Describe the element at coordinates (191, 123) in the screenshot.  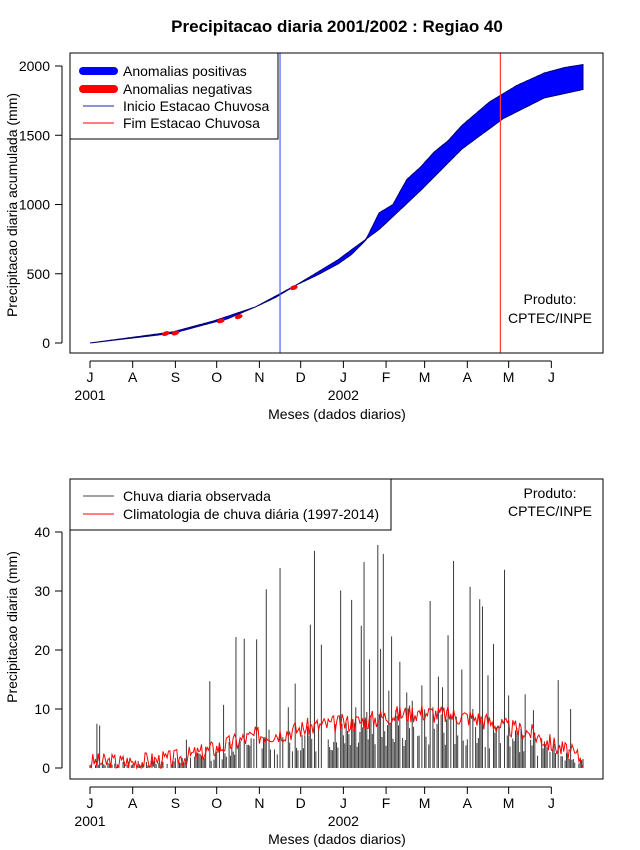
I see `legend-end-label: Fim Estacao Chuvosa` at that location.